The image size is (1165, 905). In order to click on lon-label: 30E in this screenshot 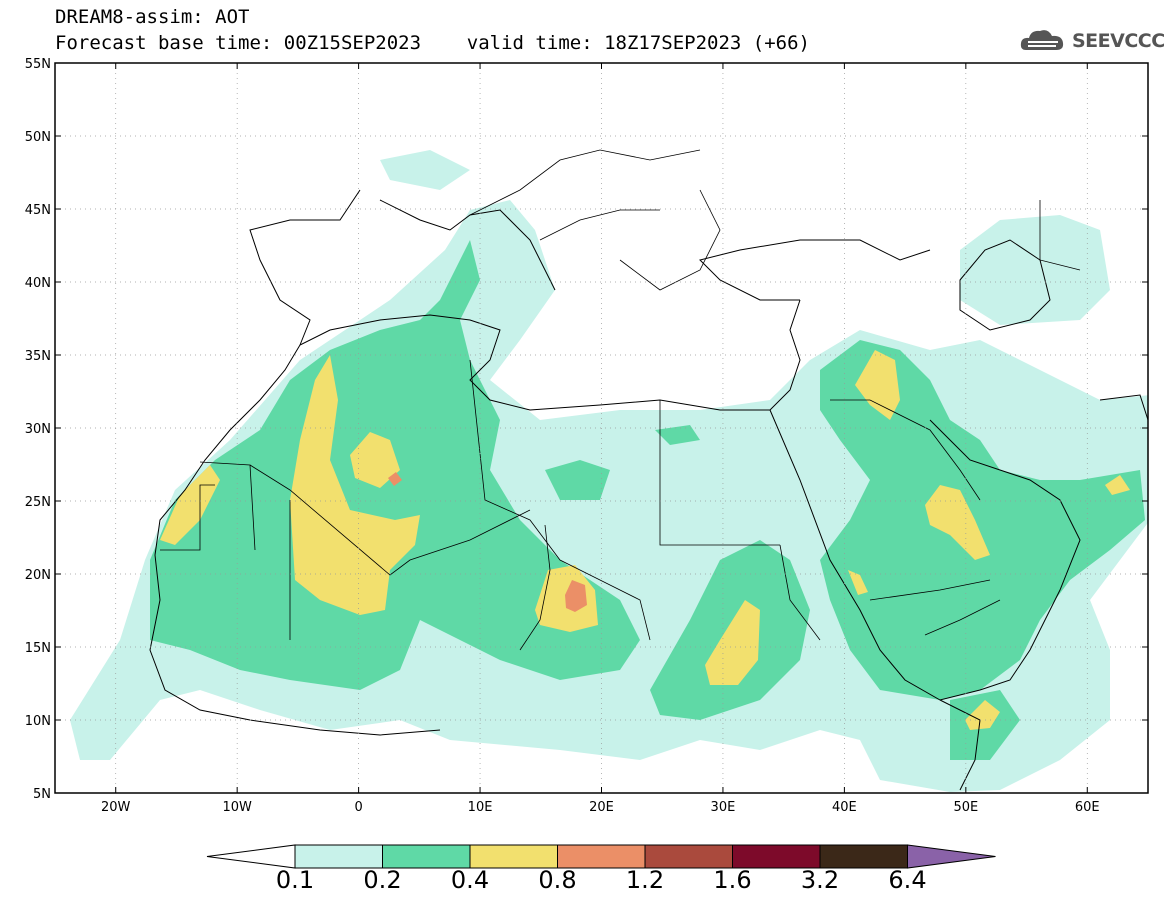, I will do `click(723, 807)`.